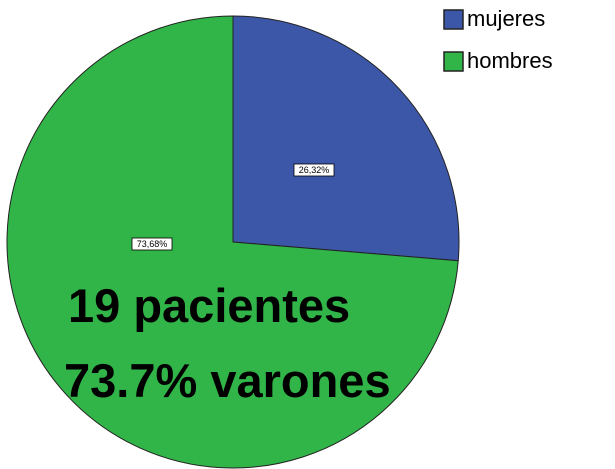 The height and width of the screenshot is (469, 615). What do you see at coordinates (506, 18) in the screenshot?
I see `legend-label: mujeres` at bounding box center [506, 18].